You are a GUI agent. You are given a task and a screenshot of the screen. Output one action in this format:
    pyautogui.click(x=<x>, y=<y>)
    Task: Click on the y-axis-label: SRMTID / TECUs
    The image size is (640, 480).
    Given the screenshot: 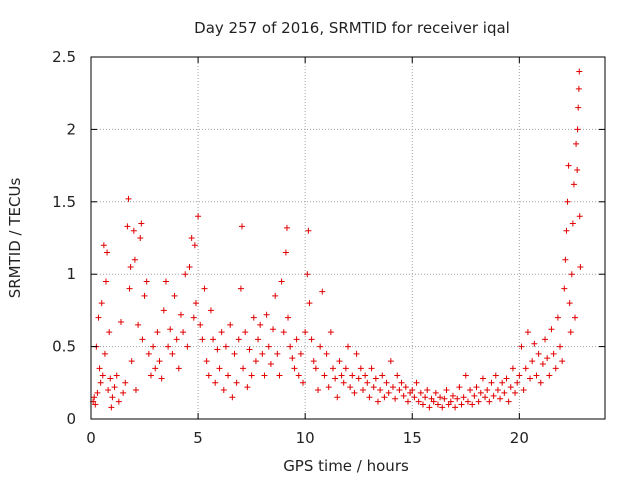 What is the action you would take?
    pyautogui.click(x=15, y=238)
    